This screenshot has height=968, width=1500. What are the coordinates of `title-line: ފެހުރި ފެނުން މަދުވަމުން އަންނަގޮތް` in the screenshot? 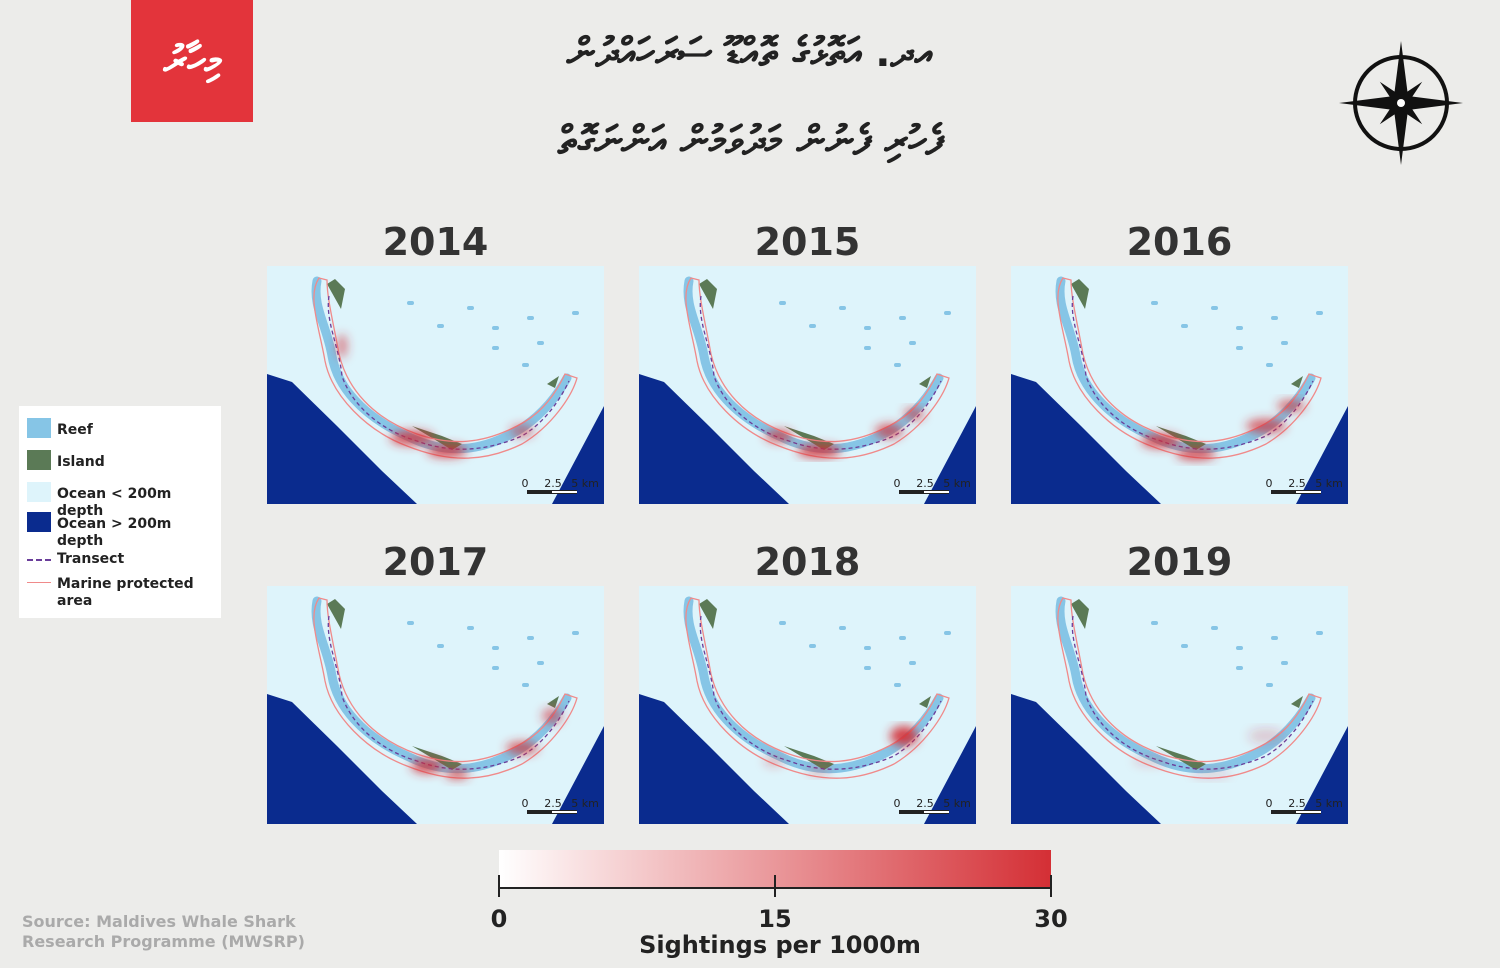 It's located at (750, 141).